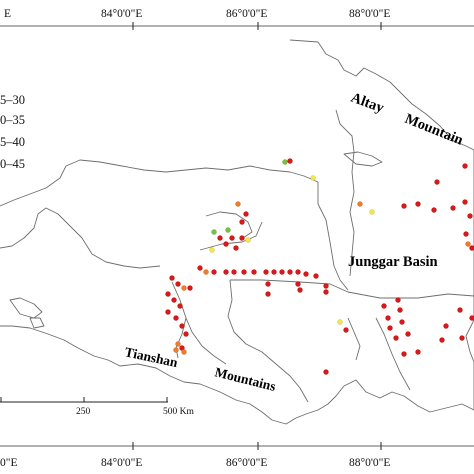 This screenshot has width=474, height=474. What do you see at coordinates (12, 120) in the screenshot?
I see `legend-label-2: 0–35` at bounding box center [12, 120].